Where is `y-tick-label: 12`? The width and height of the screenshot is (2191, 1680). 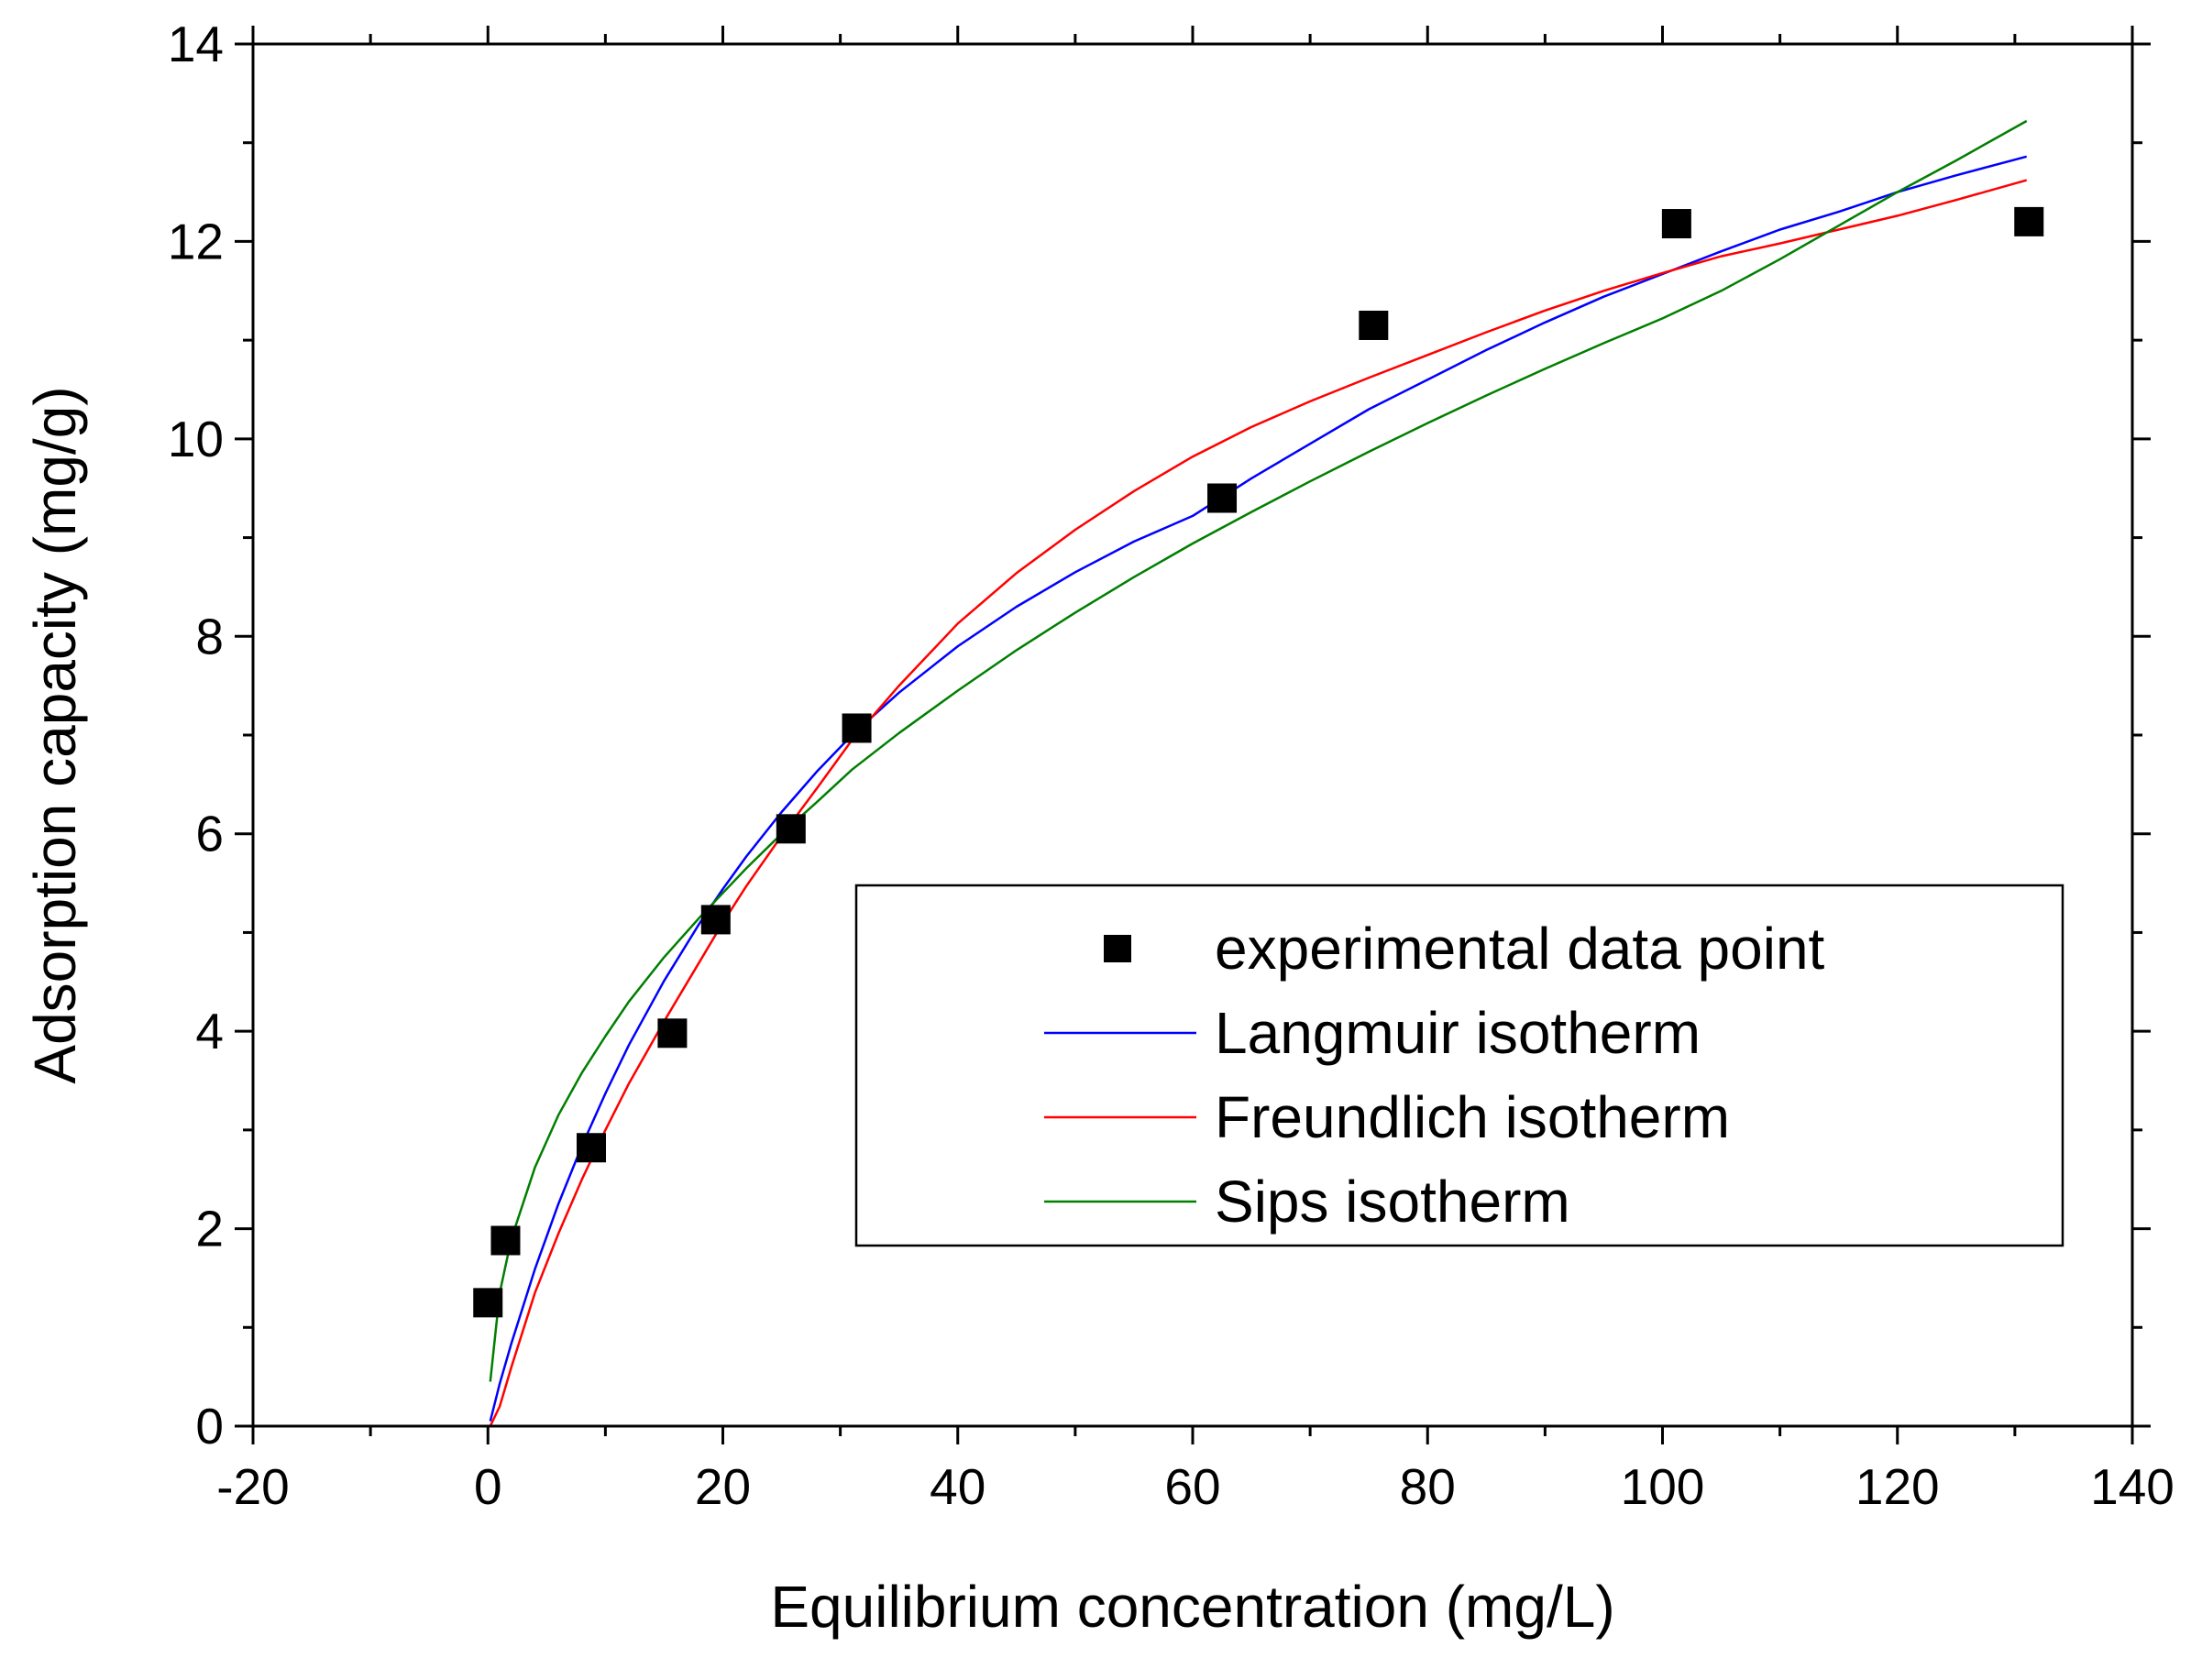
y-tick-label: 12 is located at coordinates (196, 241).